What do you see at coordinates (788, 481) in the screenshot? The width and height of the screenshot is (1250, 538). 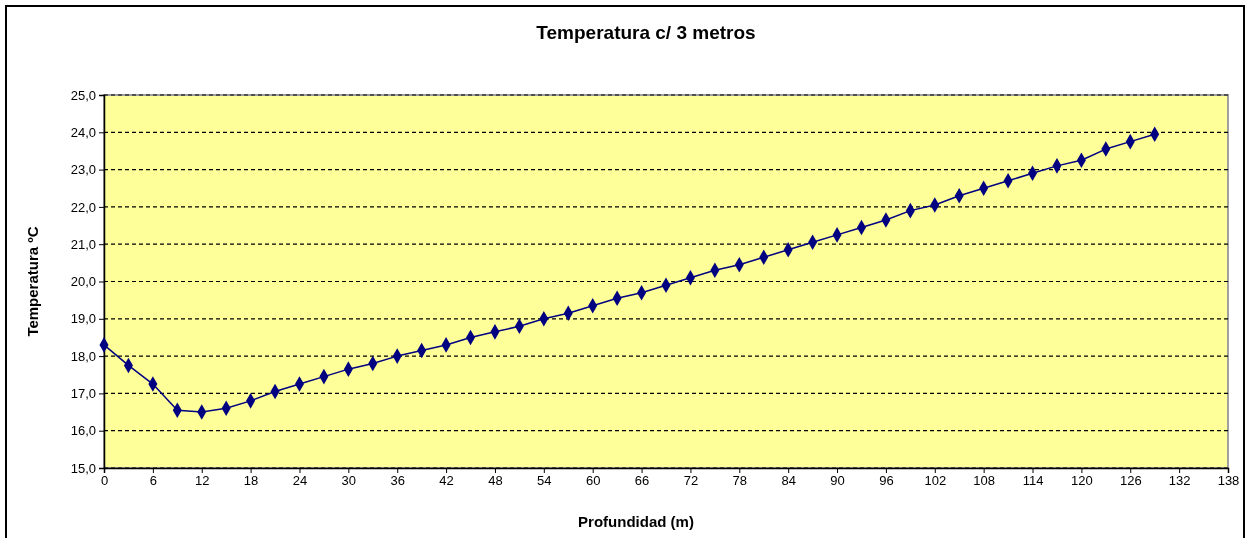 I see `x-tick-label: 84` at bounding box center [788, 481].